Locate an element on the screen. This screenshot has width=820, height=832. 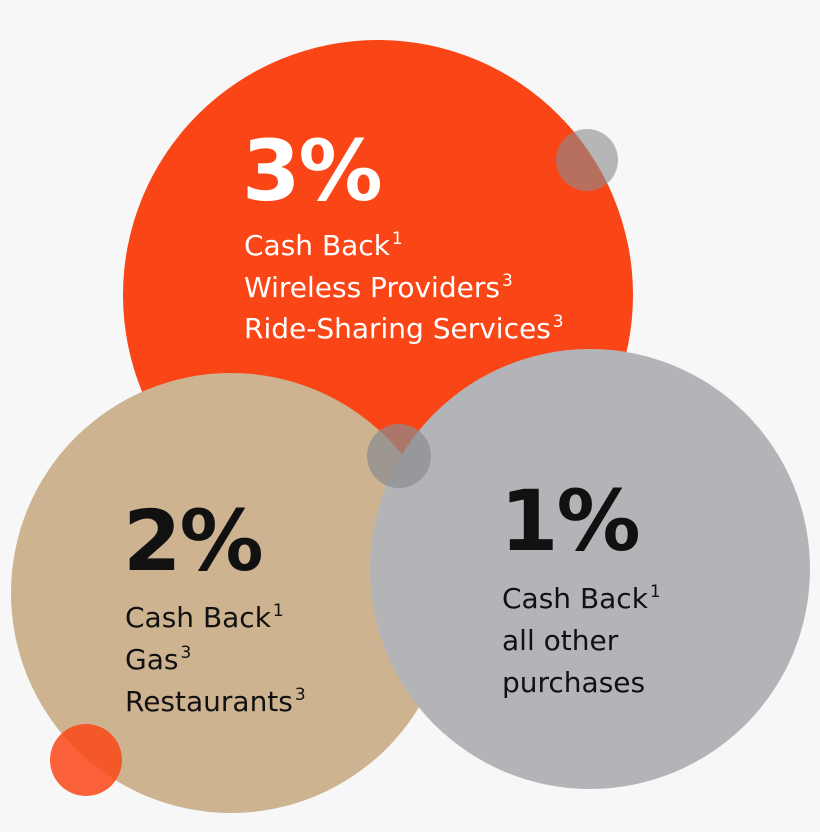
benefit-text: Wireless Providers is located at coordinates (372, 287).